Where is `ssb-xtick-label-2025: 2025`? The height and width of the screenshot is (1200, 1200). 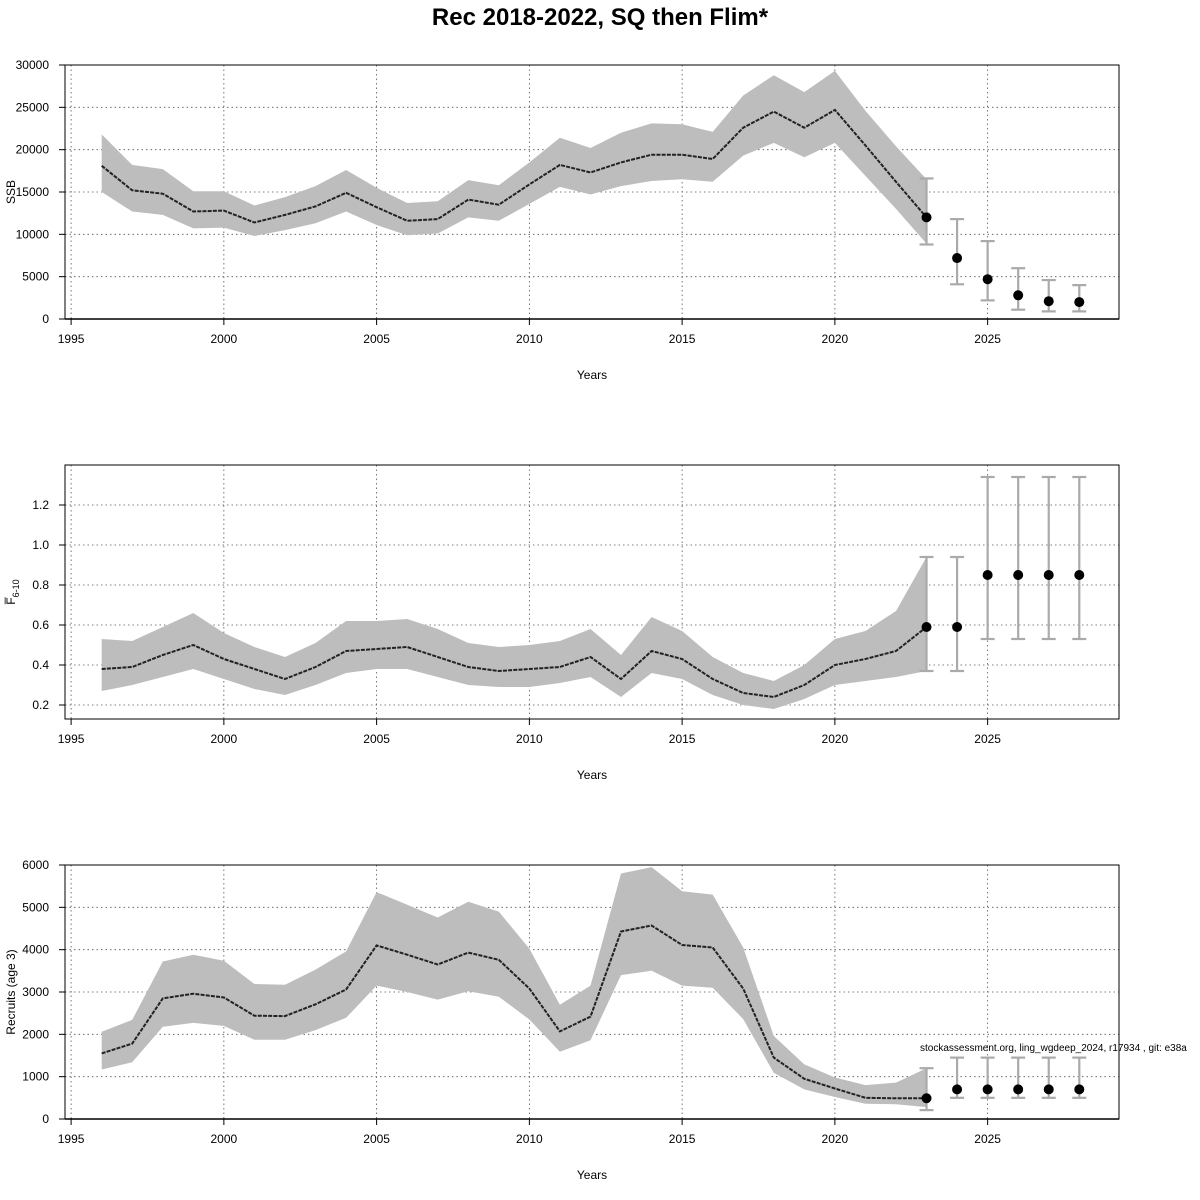
ssb-xtick-label-2025: 2025 is located at coordinates (987, 339).